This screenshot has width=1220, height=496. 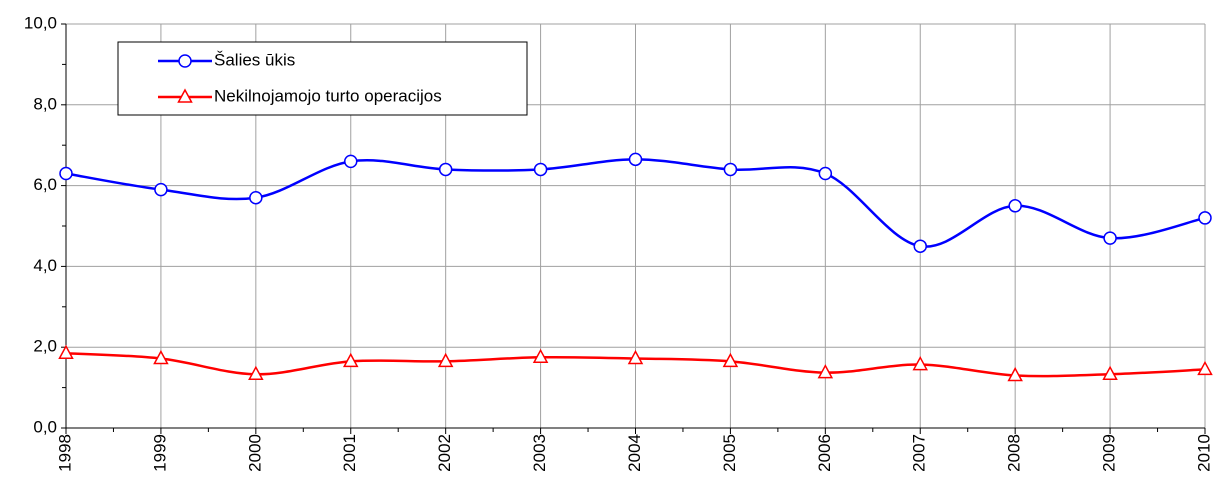 I want to click on x-tick-label: 2003, so click(x=539, y=453).